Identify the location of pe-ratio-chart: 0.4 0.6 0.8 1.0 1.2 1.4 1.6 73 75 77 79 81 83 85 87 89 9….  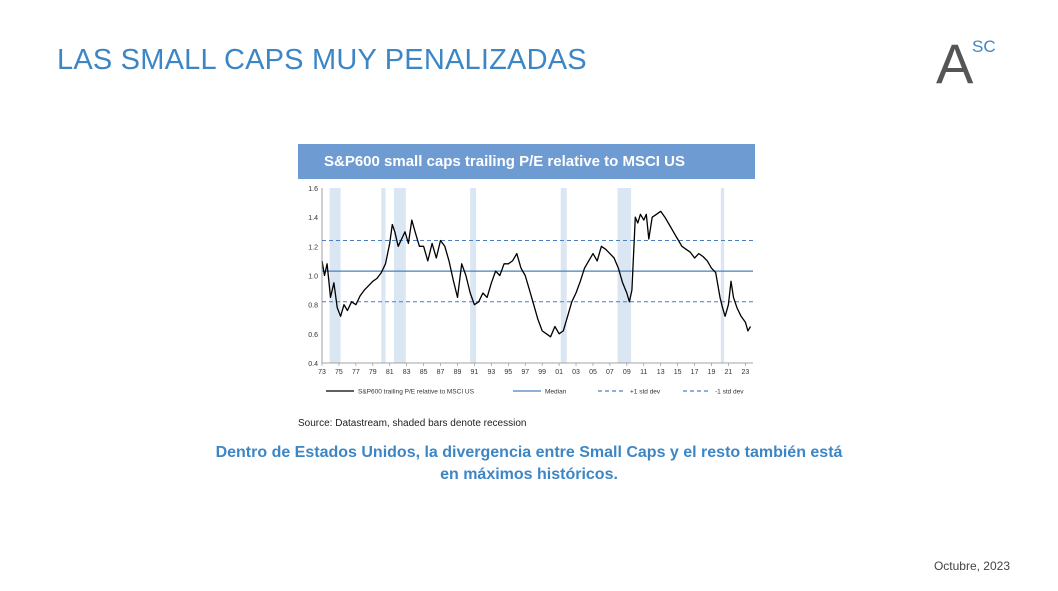
(530, 291).